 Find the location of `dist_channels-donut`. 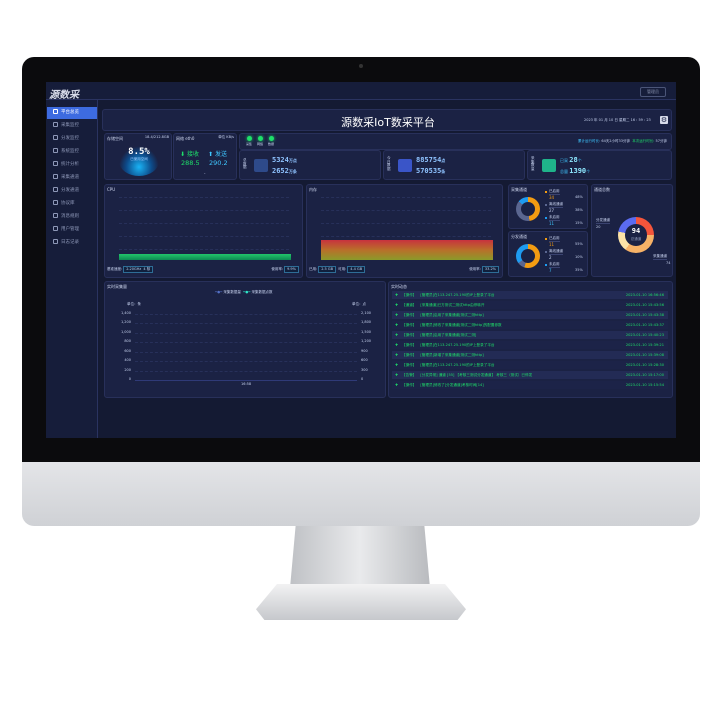

dist_channels-donut is located at coordinates (528, 256).